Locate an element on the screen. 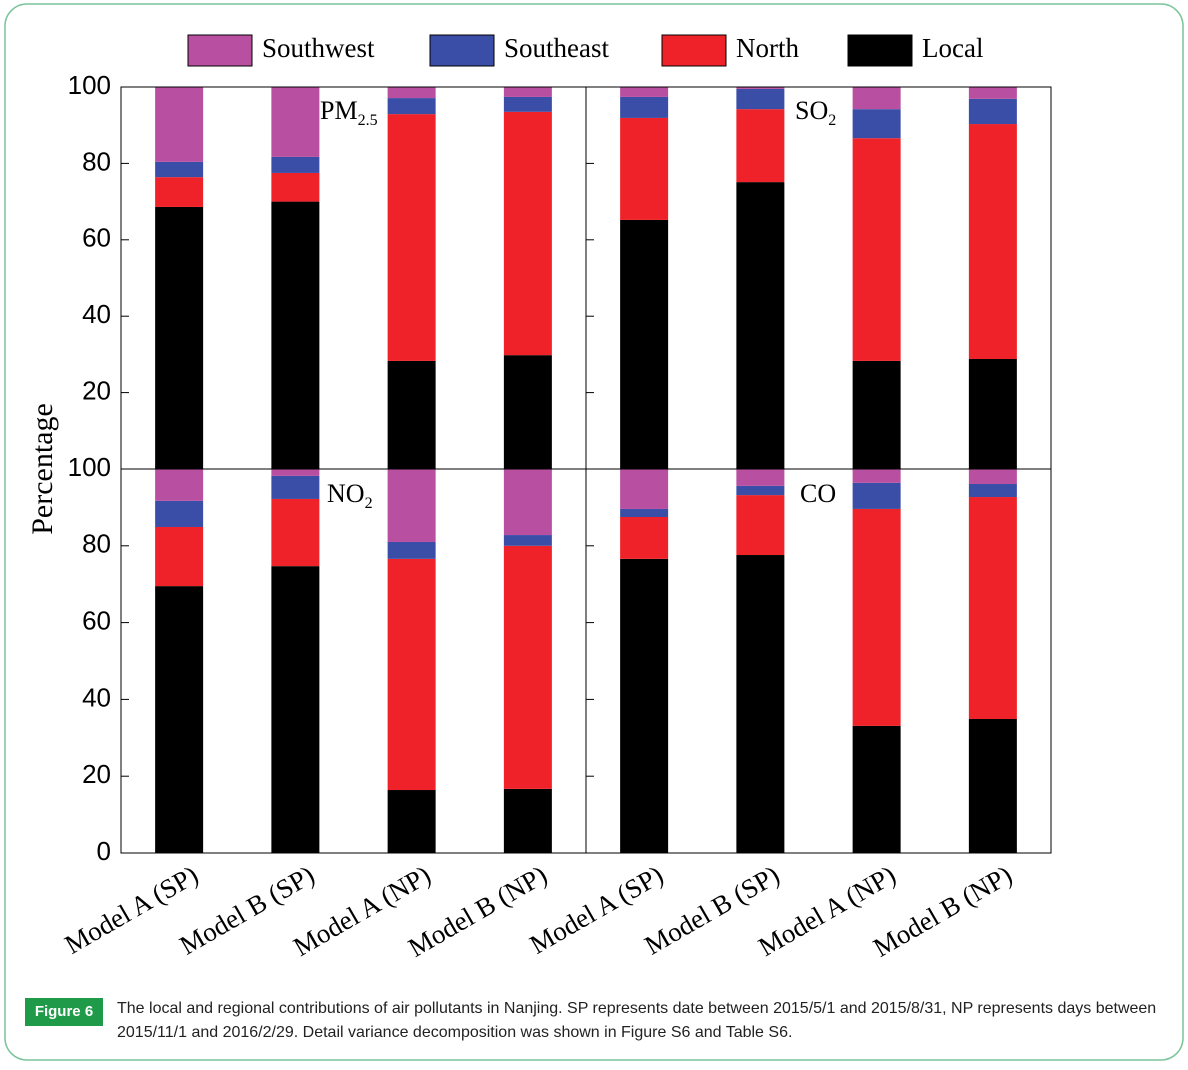 This screenshot has width=1188, height=1070. panel-label-sub: 2.5 is located at coordinates (368, 120).